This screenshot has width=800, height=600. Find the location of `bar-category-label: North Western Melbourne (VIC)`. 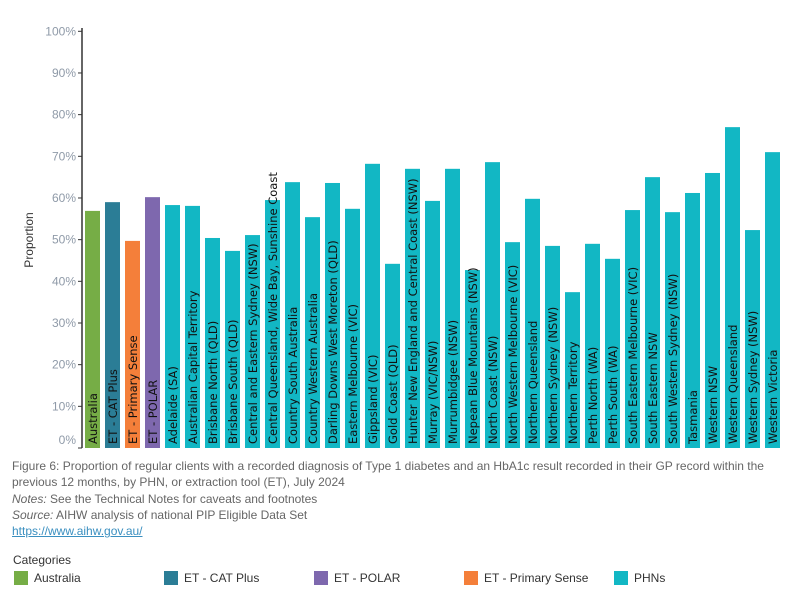

bar-category-label: North Western Melbourne (VIC) is located at coordinates (513, 354).